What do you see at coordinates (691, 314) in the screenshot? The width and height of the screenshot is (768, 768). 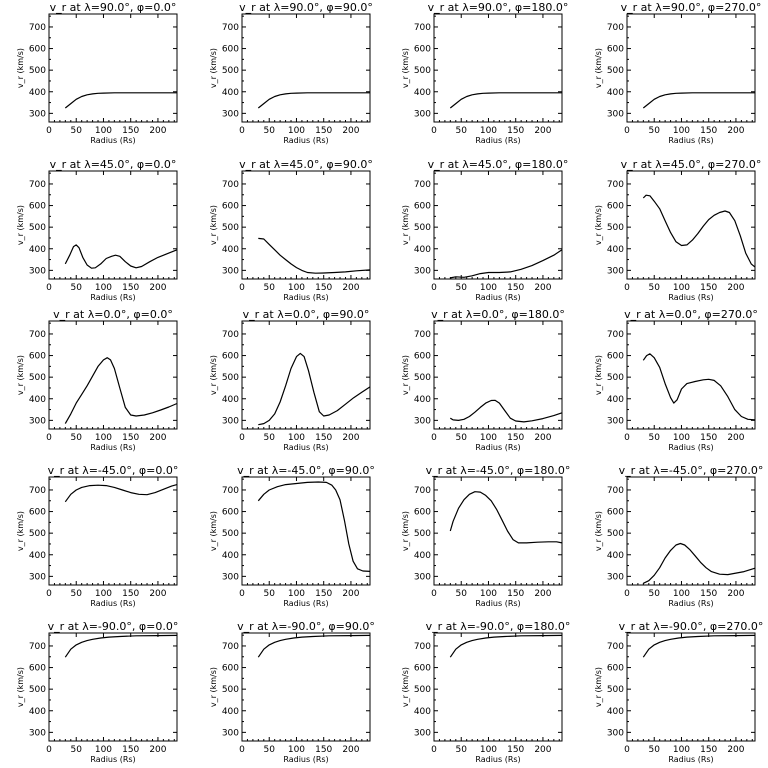 I see `chart-title: v_r at λ=0.0°, φ=270.0°` at bounding box center [691, 314].